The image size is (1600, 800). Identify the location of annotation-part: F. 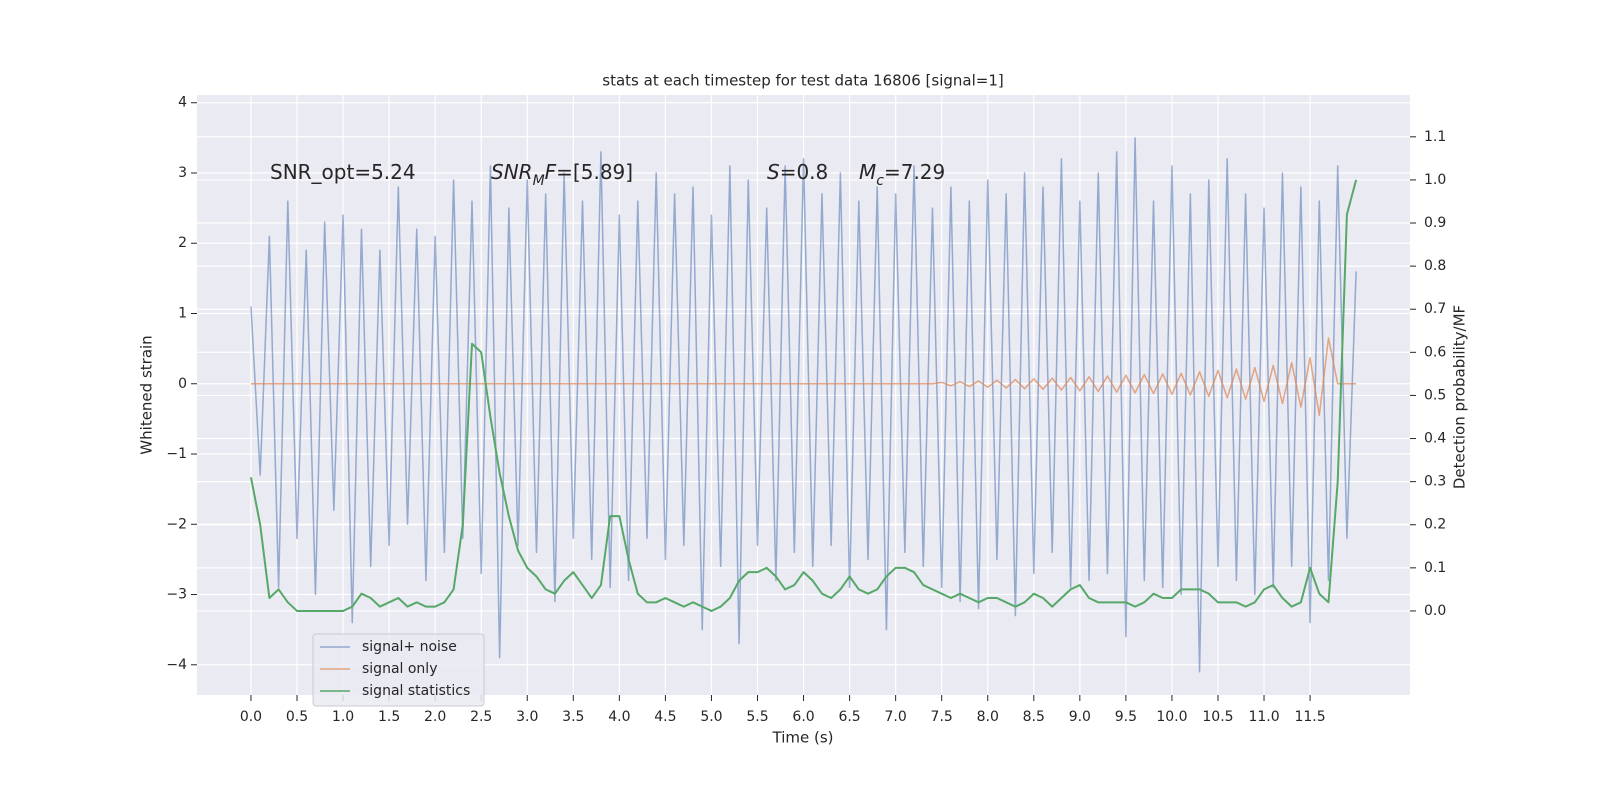
(551, 172).